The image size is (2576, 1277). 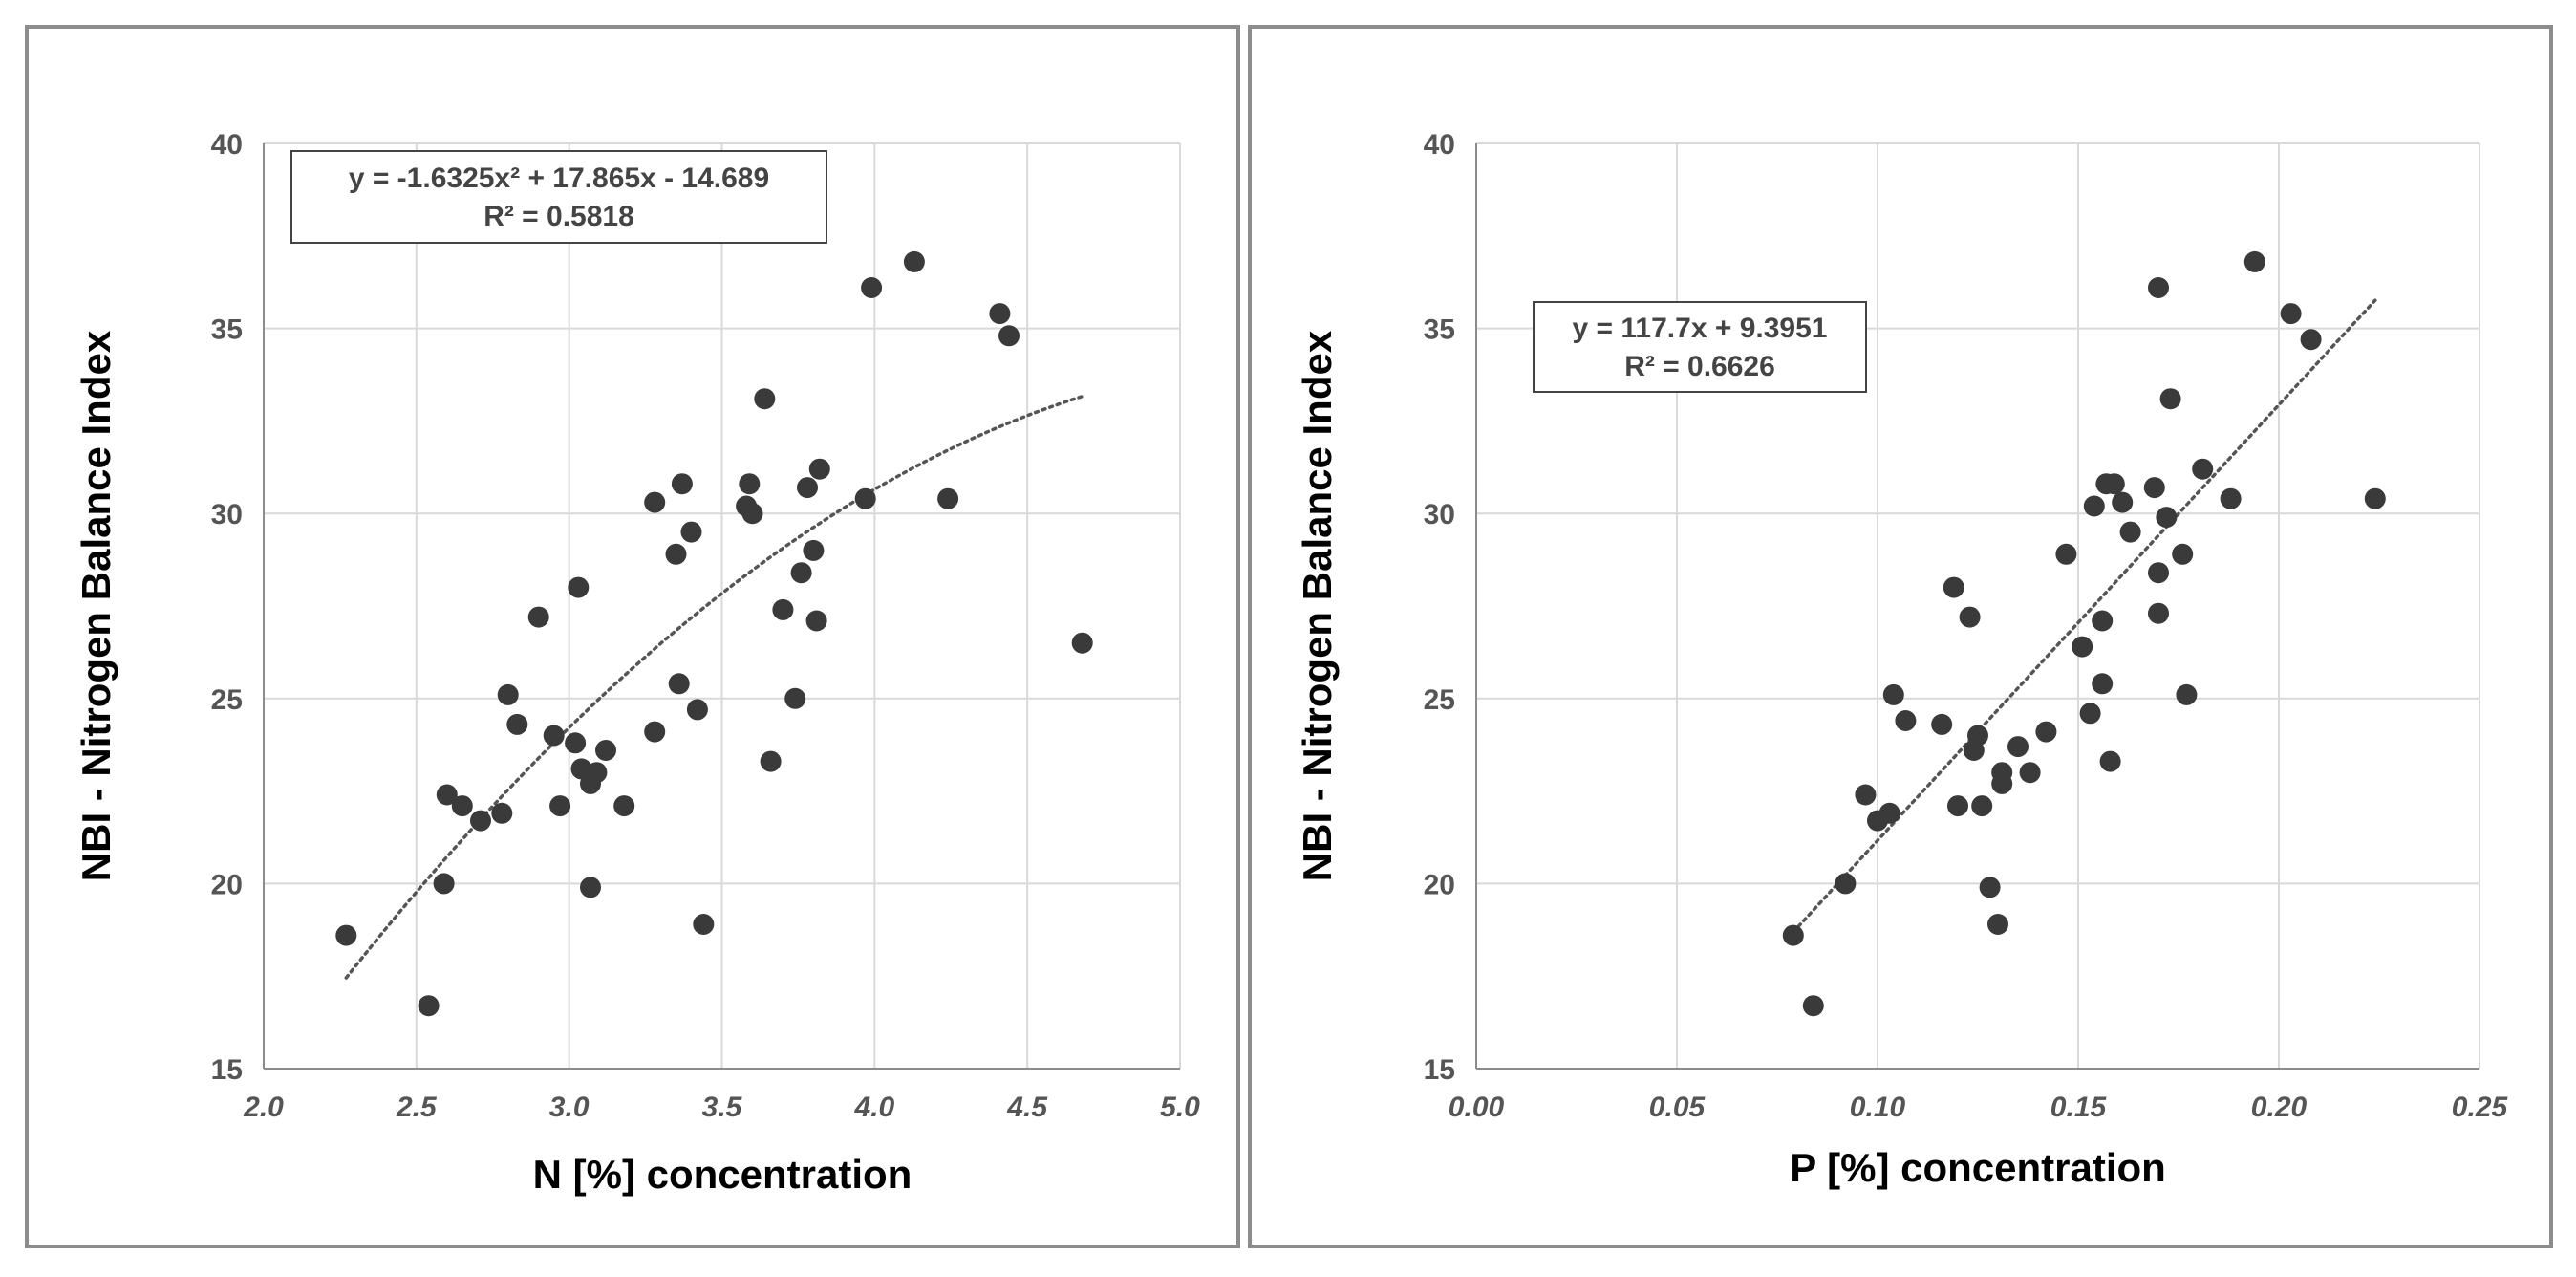 I want to click on chart2-y-tick-label: 15, so click(x=1439, y=1070).